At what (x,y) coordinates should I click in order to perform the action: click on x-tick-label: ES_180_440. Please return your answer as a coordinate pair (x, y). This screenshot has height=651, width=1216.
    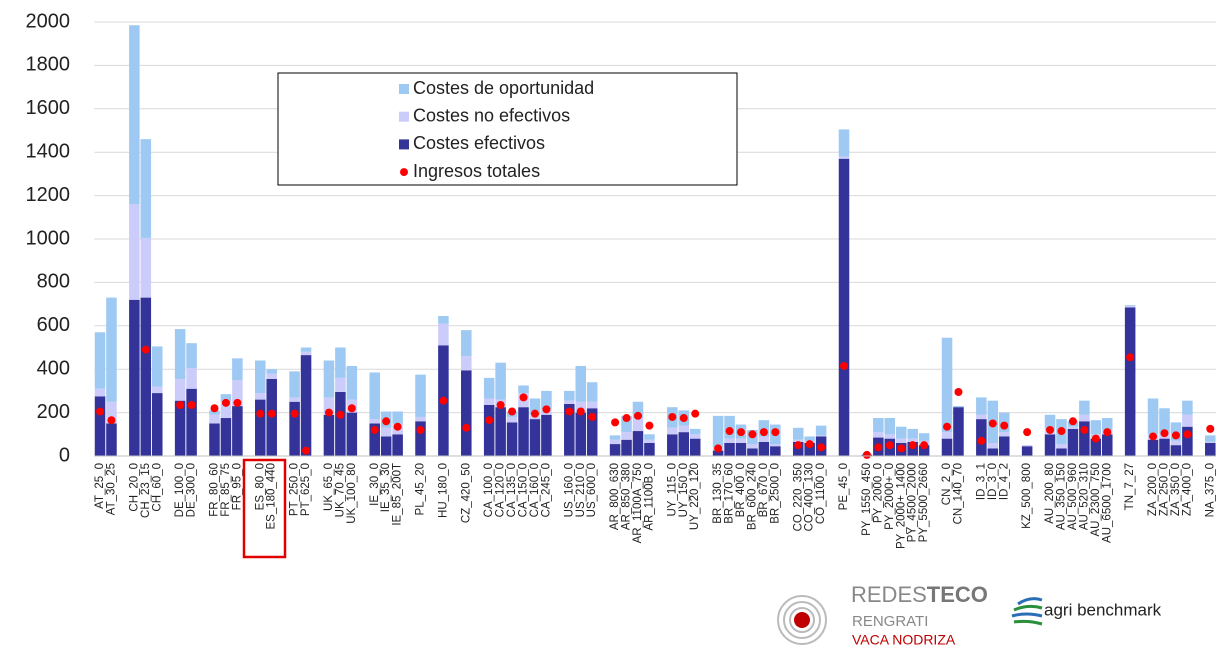
    Looking at the image, I should click on (272, 496).